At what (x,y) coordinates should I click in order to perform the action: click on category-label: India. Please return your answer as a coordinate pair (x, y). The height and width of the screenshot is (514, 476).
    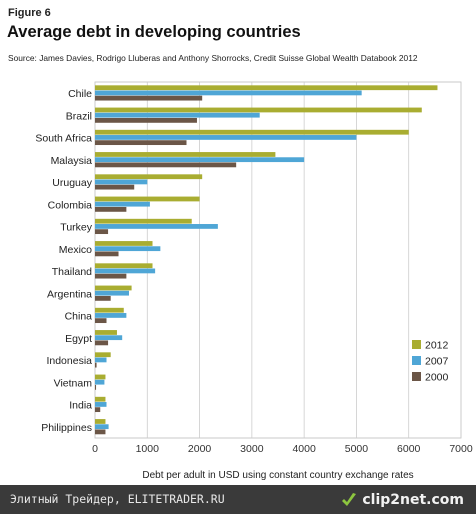
    Looking at the image, I should click on (80, 406).